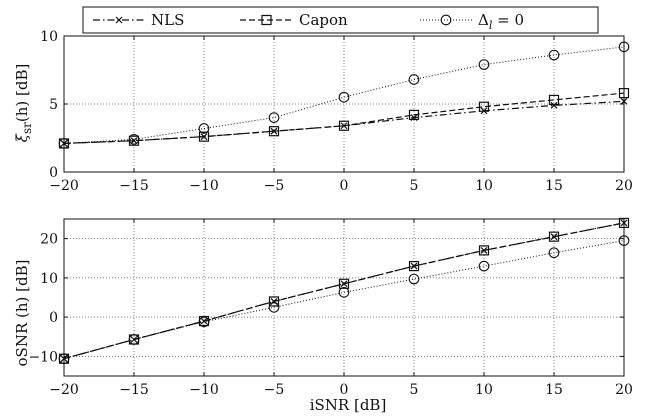 The width and height of the screenshot is (645, 416). Describe the element at coordinates (344, 118) in the screenshot. I see `top-series-capon-line` at that location.